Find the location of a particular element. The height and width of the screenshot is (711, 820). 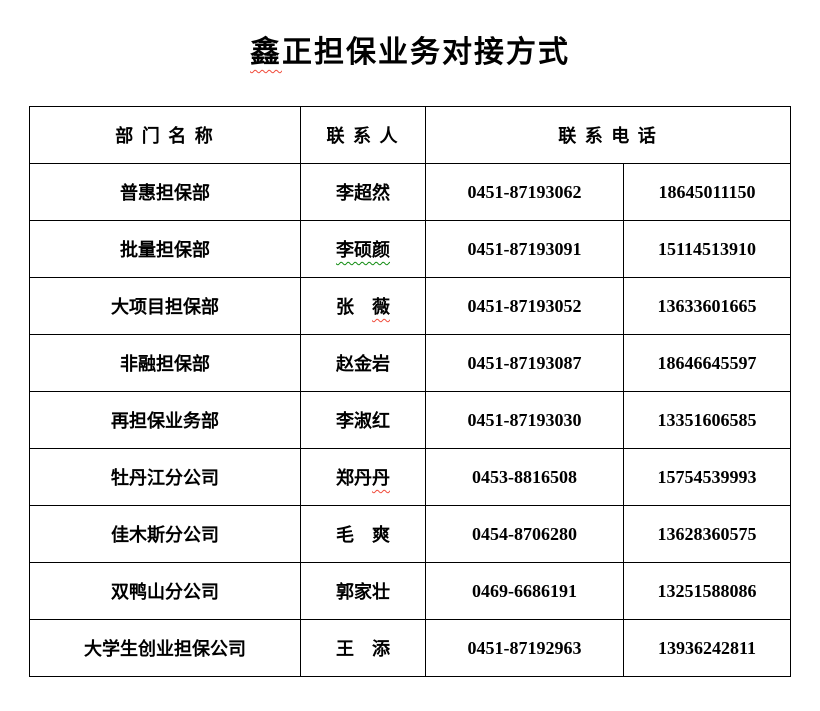

mobile-phone-cell: 18645011150 is located at coordinates (707, 192).